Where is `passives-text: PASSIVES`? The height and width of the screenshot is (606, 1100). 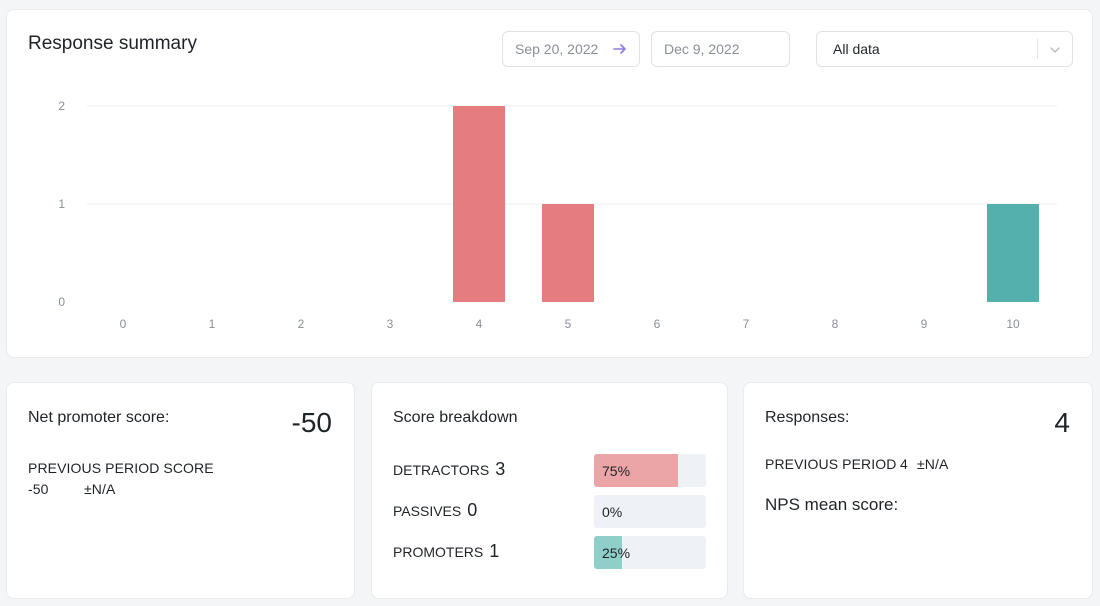
passives-text: PASSIVES is located at coordinates (427, 511).